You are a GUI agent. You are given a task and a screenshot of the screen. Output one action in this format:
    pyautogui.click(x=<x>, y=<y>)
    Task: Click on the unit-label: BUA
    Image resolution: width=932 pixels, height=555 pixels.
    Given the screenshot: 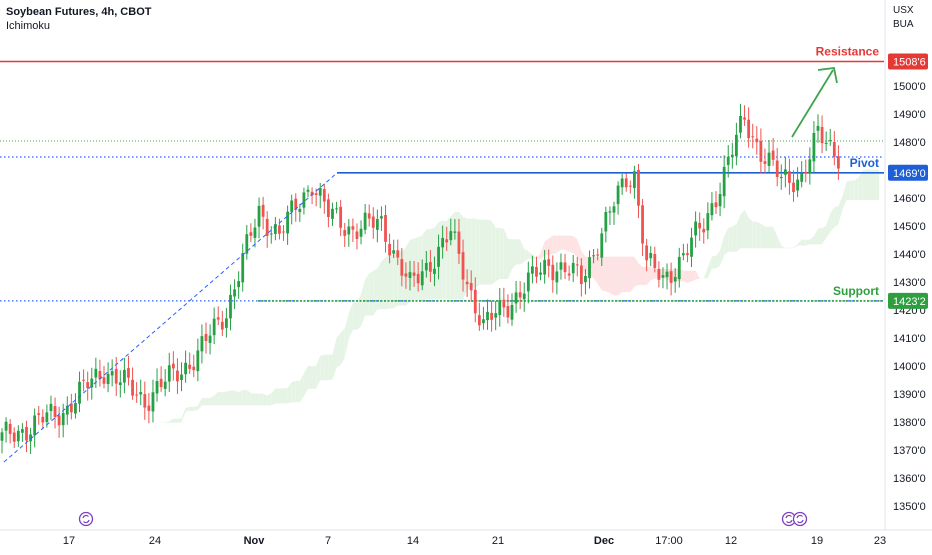 What is the action you would take?
    pyautogui.click(x=903, y=24)
    